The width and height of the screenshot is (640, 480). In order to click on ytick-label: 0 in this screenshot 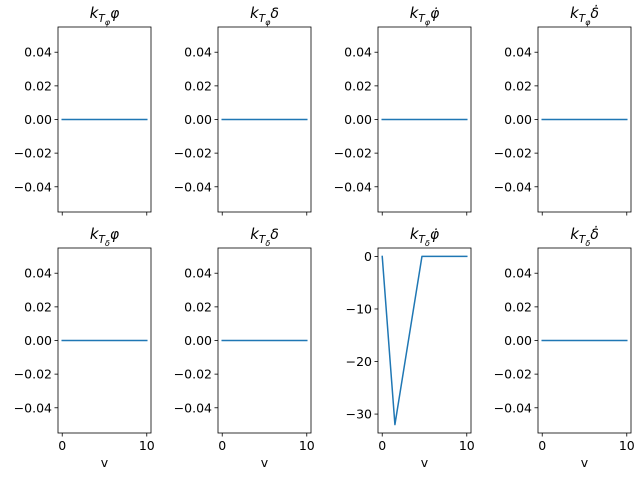, I will do `click(368, 256)`.